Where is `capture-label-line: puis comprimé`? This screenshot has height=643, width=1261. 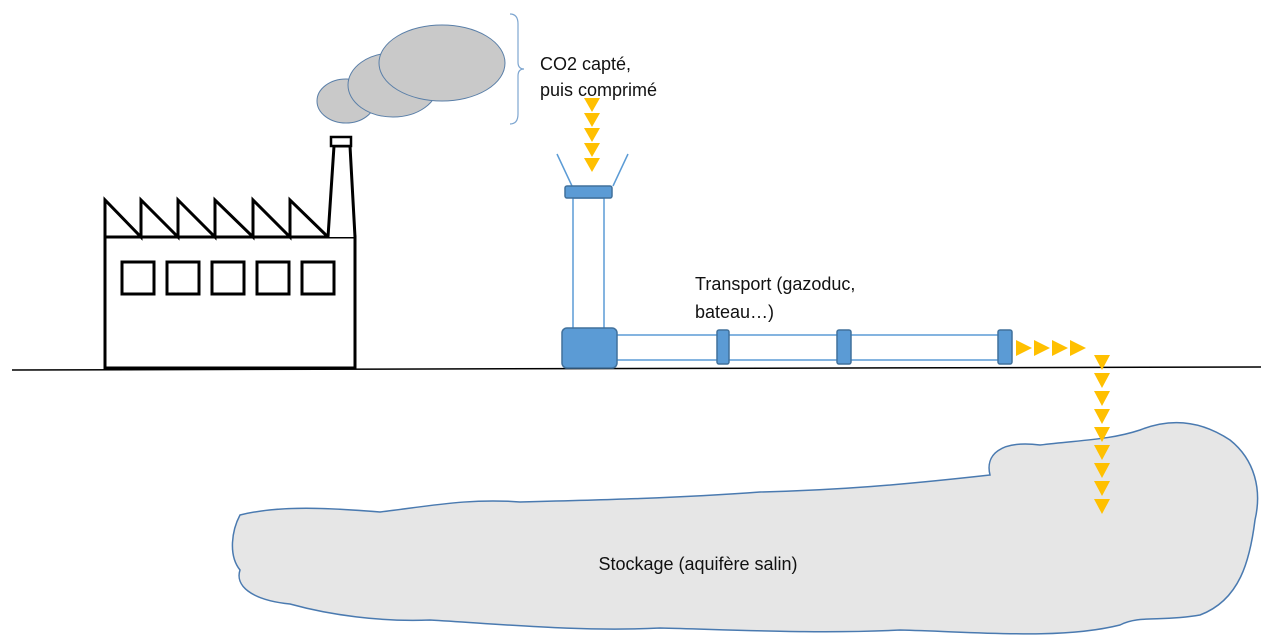
capture-label-line: puis comprimé is located at coordinates (598, 90).